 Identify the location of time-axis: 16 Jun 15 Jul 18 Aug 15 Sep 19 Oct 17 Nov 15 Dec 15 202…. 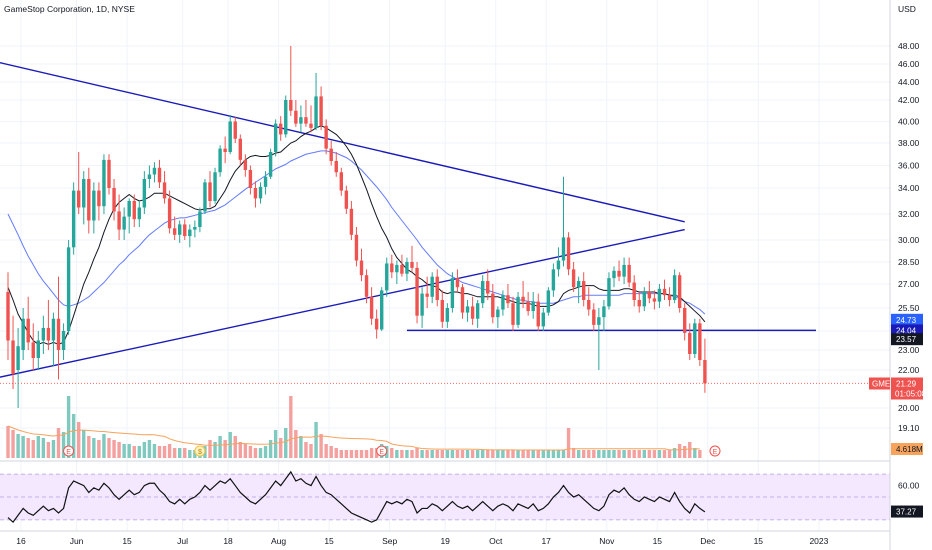
(422, 541).